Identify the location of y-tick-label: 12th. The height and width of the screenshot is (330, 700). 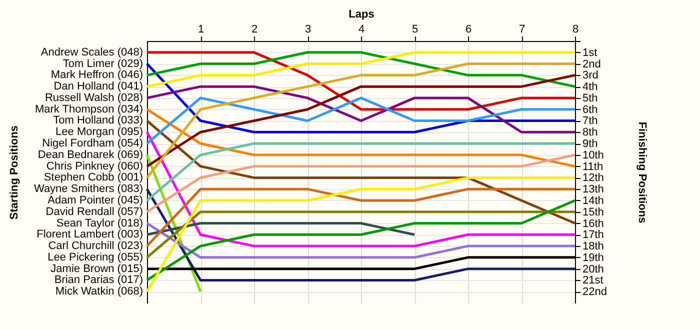
(593, 178).